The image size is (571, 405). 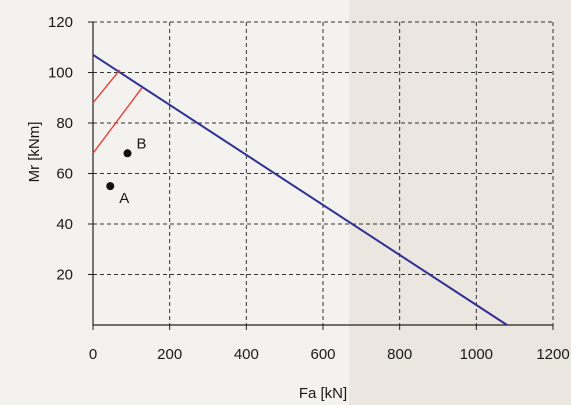 What do you see at coordinates (127, 153) in the screenshot?
I see `data-point-B` at bounding box center [127, 153].